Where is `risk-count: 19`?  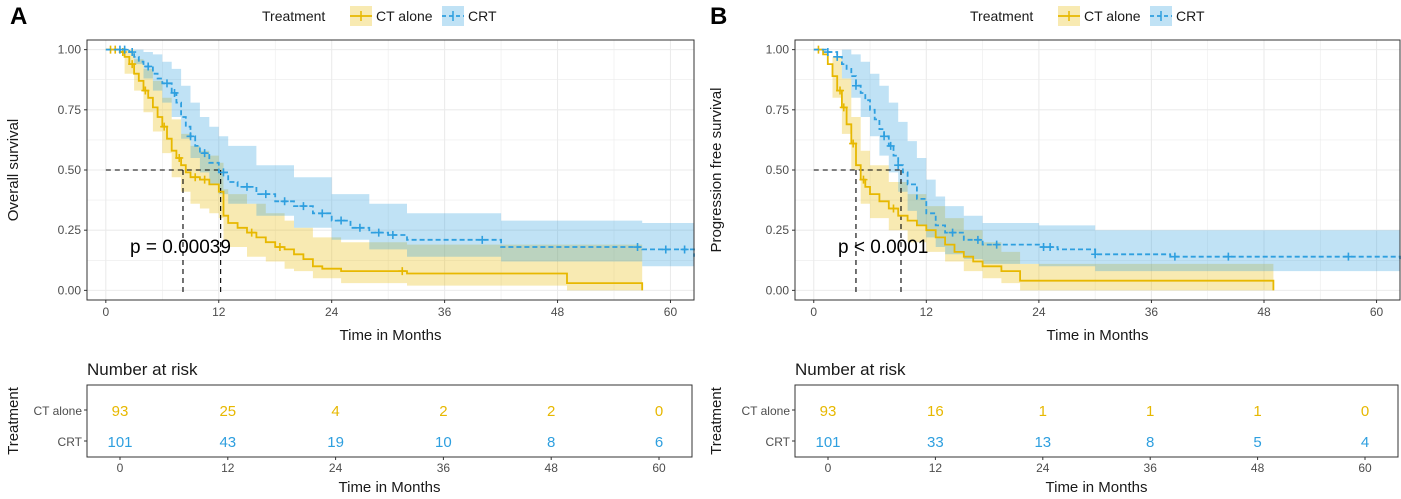
risk-count: 19 is located at coordinates (335, 442).